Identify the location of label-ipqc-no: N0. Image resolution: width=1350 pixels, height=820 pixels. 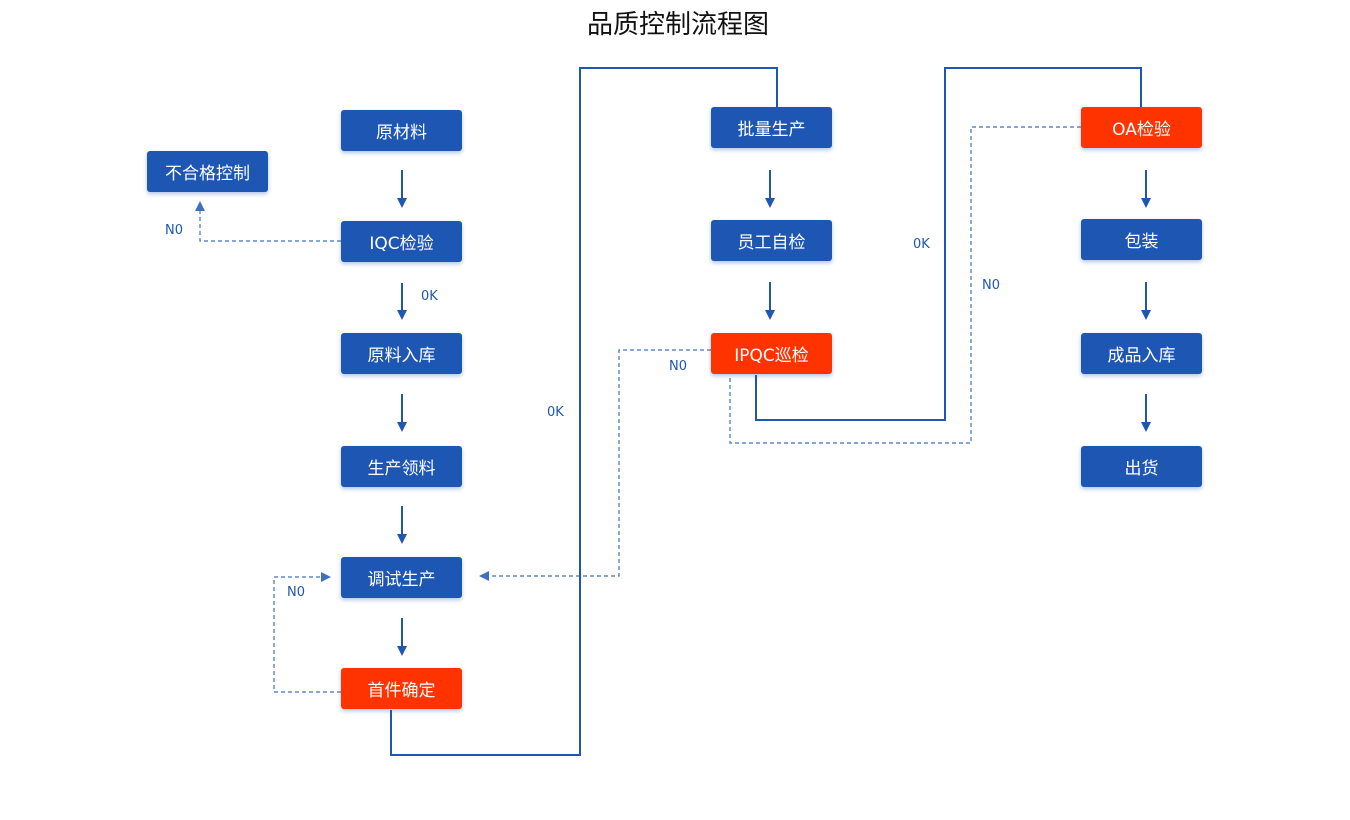
(678, 366).